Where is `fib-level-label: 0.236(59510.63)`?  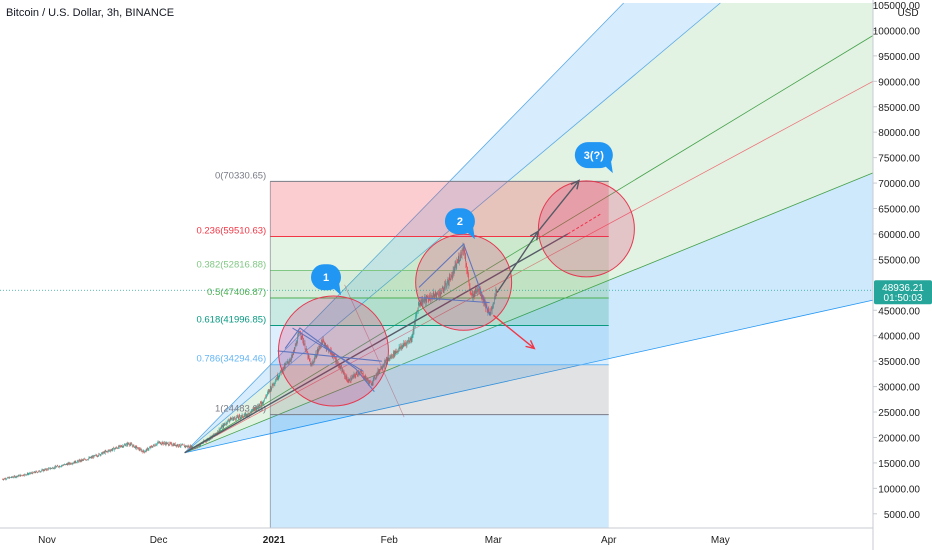
fib-level-label: 0.236(59510.63) is located at coordinates (231, 230).